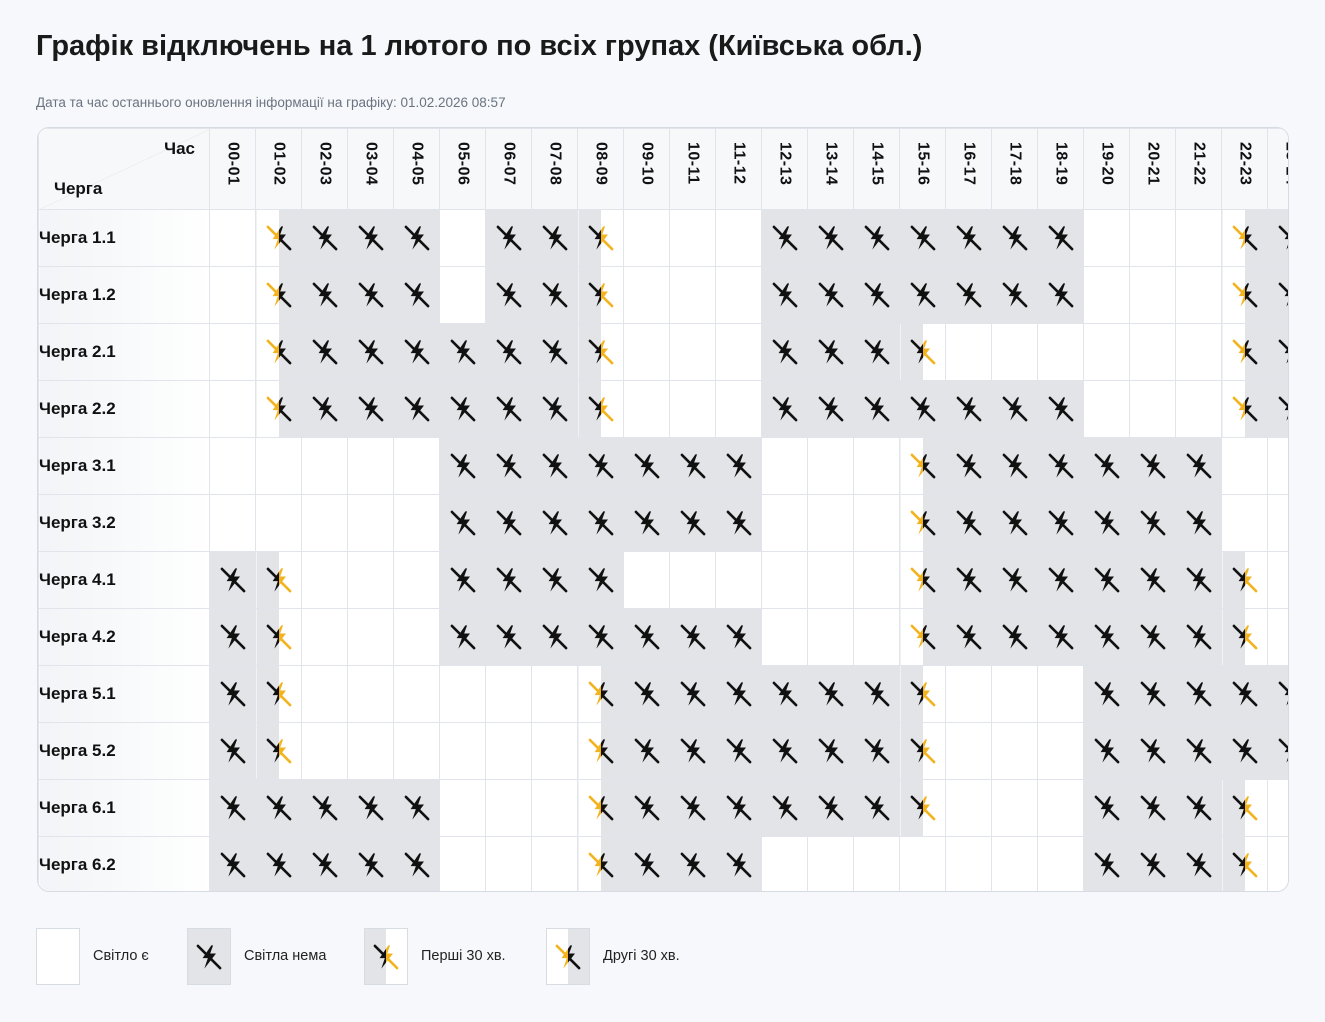  I want to click on hour-label: 05-06, so click(463, 164).